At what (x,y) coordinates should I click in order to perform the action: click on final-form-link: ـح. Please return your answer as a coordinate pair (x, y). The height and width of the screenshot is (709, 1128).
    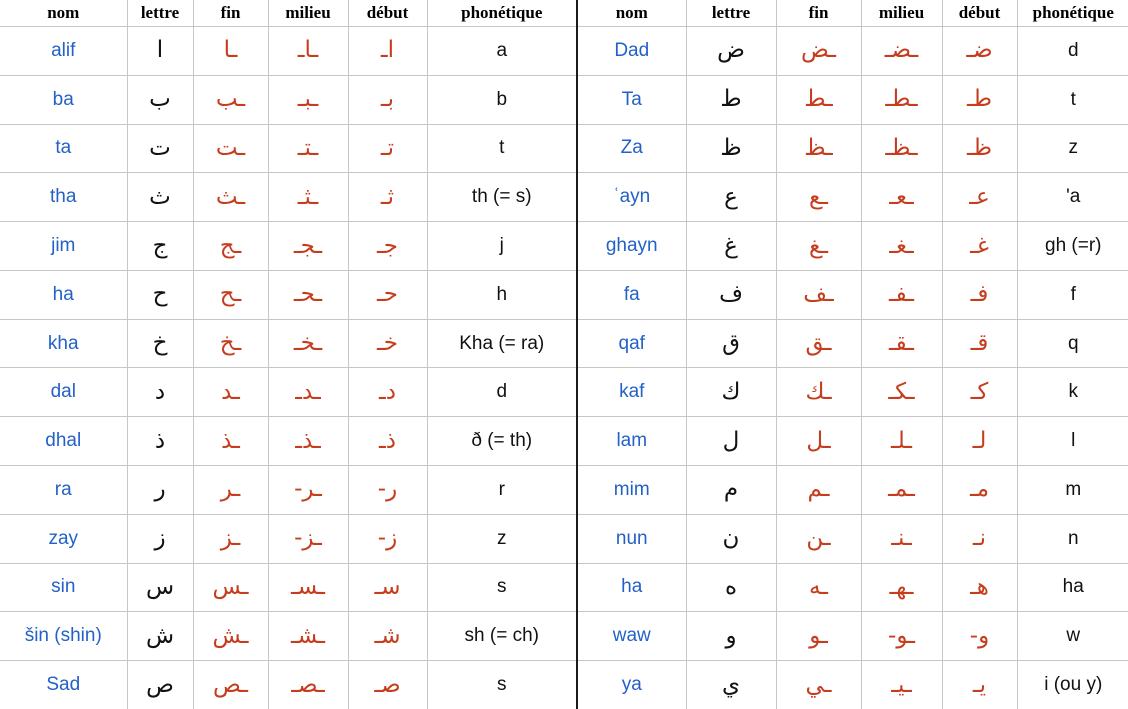
    Looking at the image, I should click on (230, 294).